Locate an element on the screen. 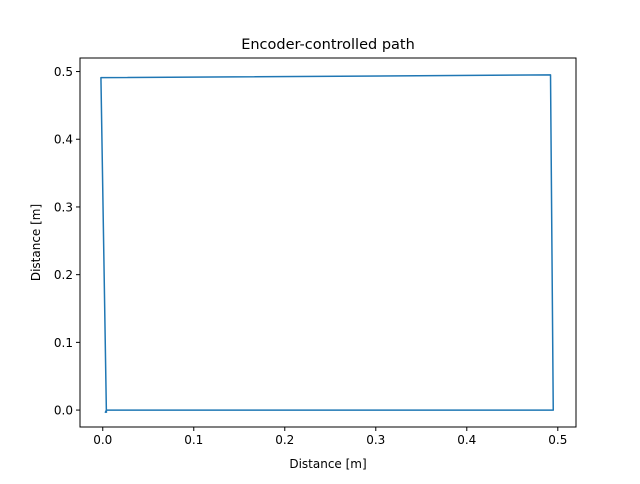 Image resolution: width=640 pixels, height=484 pixels. x-tick-label: 0.0 is located at coordinates (102, 440).